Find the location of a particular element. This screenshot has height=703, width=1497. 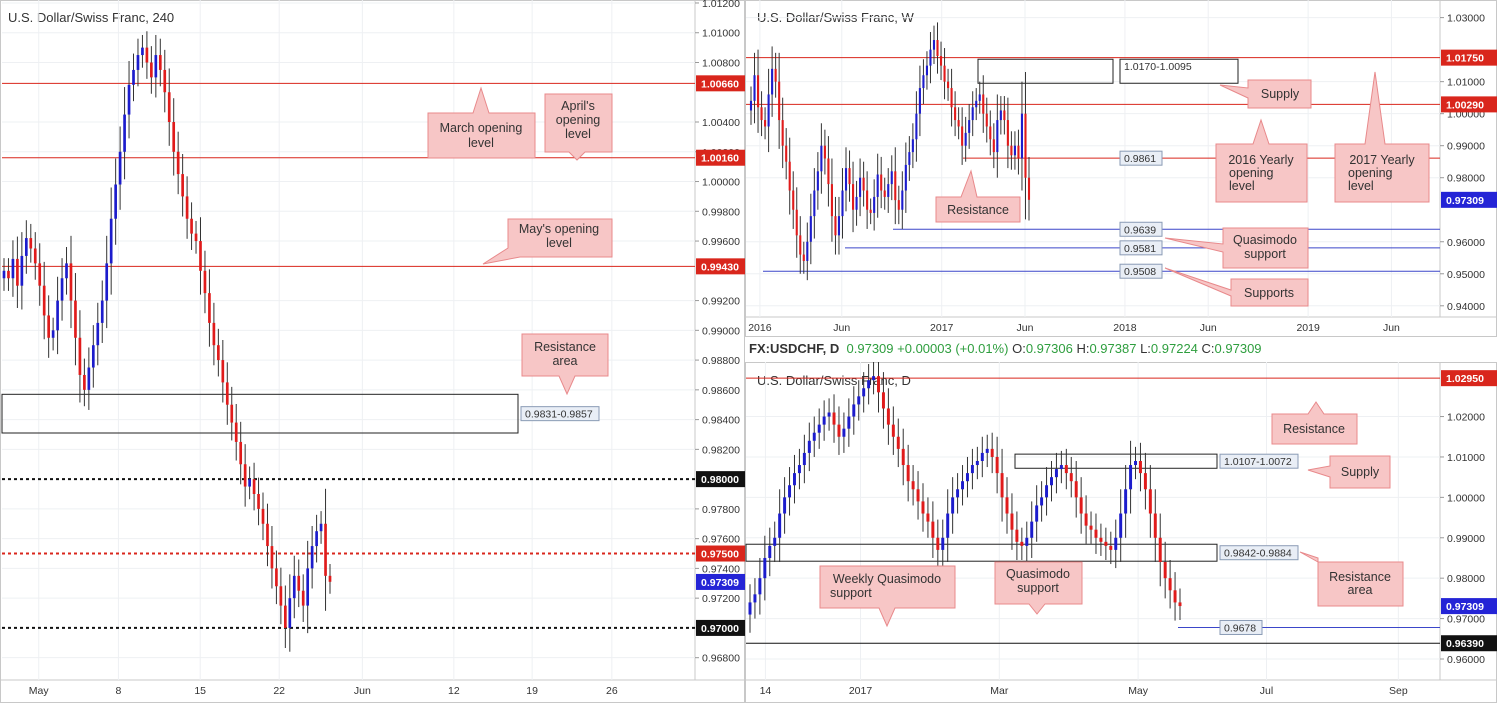

level-box-label: 0.9678 is located at coordinates (1240, 628).